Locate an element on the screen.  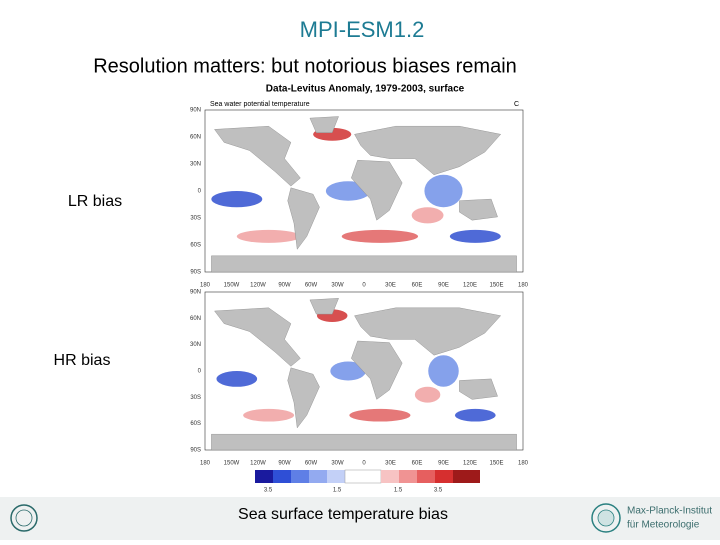
colorbar is located at coordinates (367, 476).